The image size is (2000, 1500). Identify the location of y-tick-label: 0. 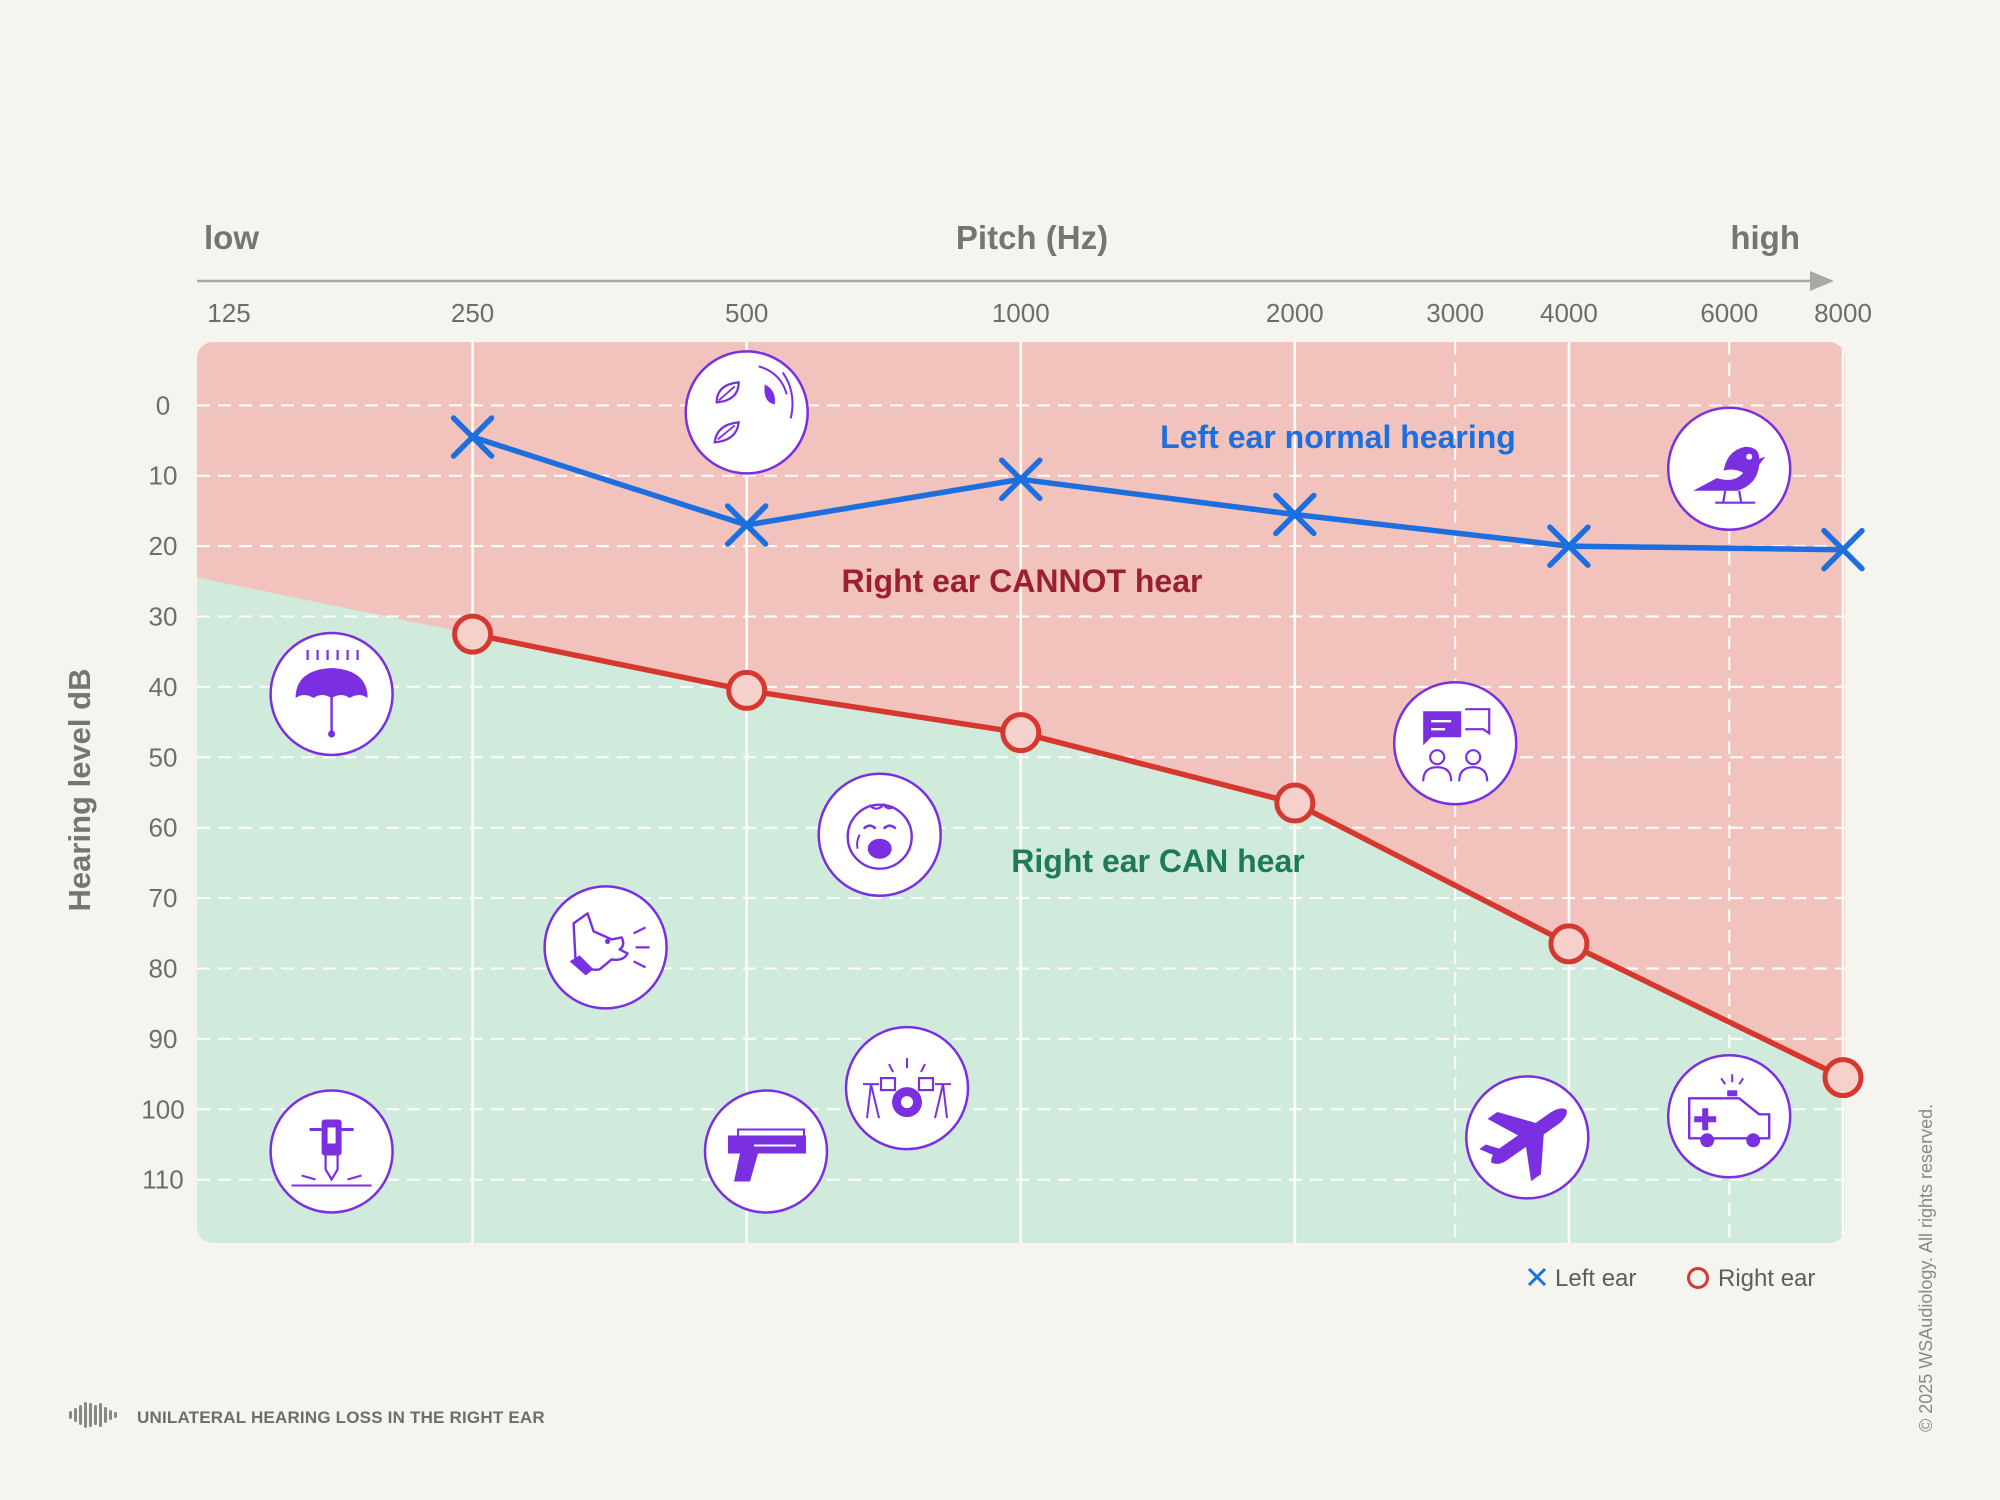
(163, 405).